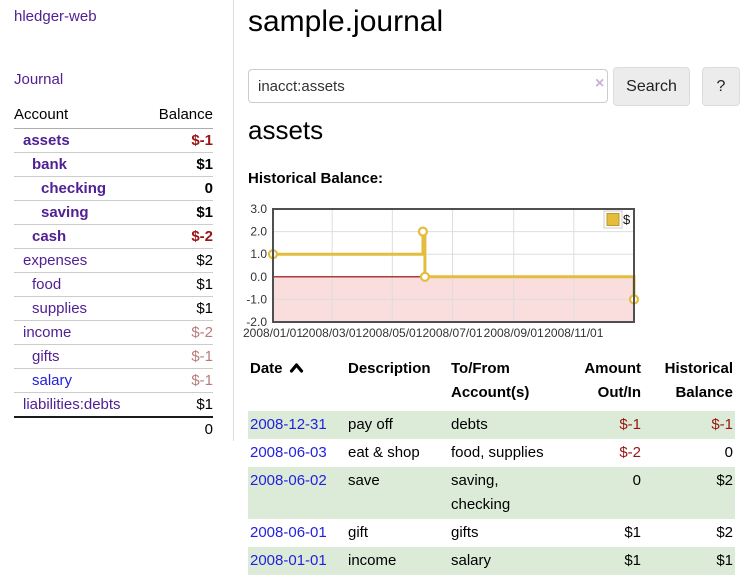  What do you see at coordinates (288, 532) in the screenshot?
I see `transaction-date-link: 2008-06-01` at bounding box center [288, 532].